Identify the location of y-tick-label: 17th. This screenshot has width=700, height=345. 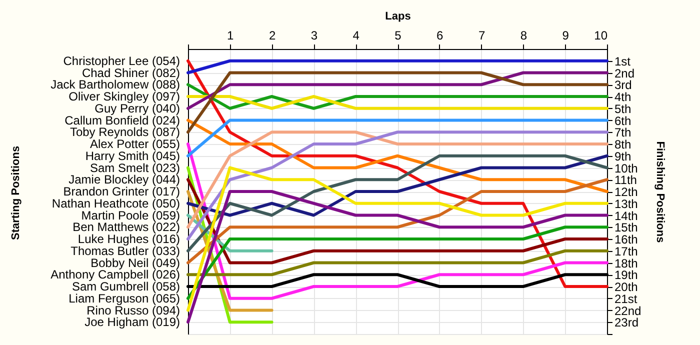
(626, 251).